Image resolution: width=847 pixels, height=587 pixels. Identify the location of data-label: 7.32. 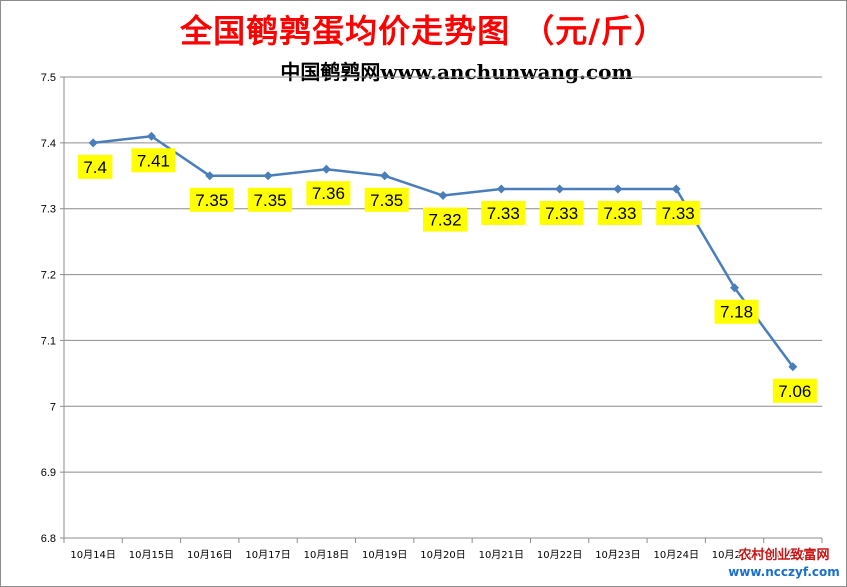
(444, 220).